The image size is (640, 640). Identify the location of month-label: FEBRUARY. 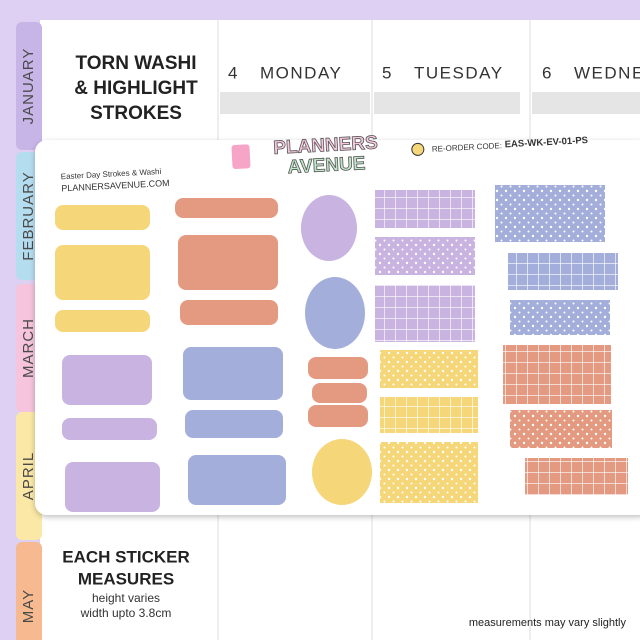
(28, 215).